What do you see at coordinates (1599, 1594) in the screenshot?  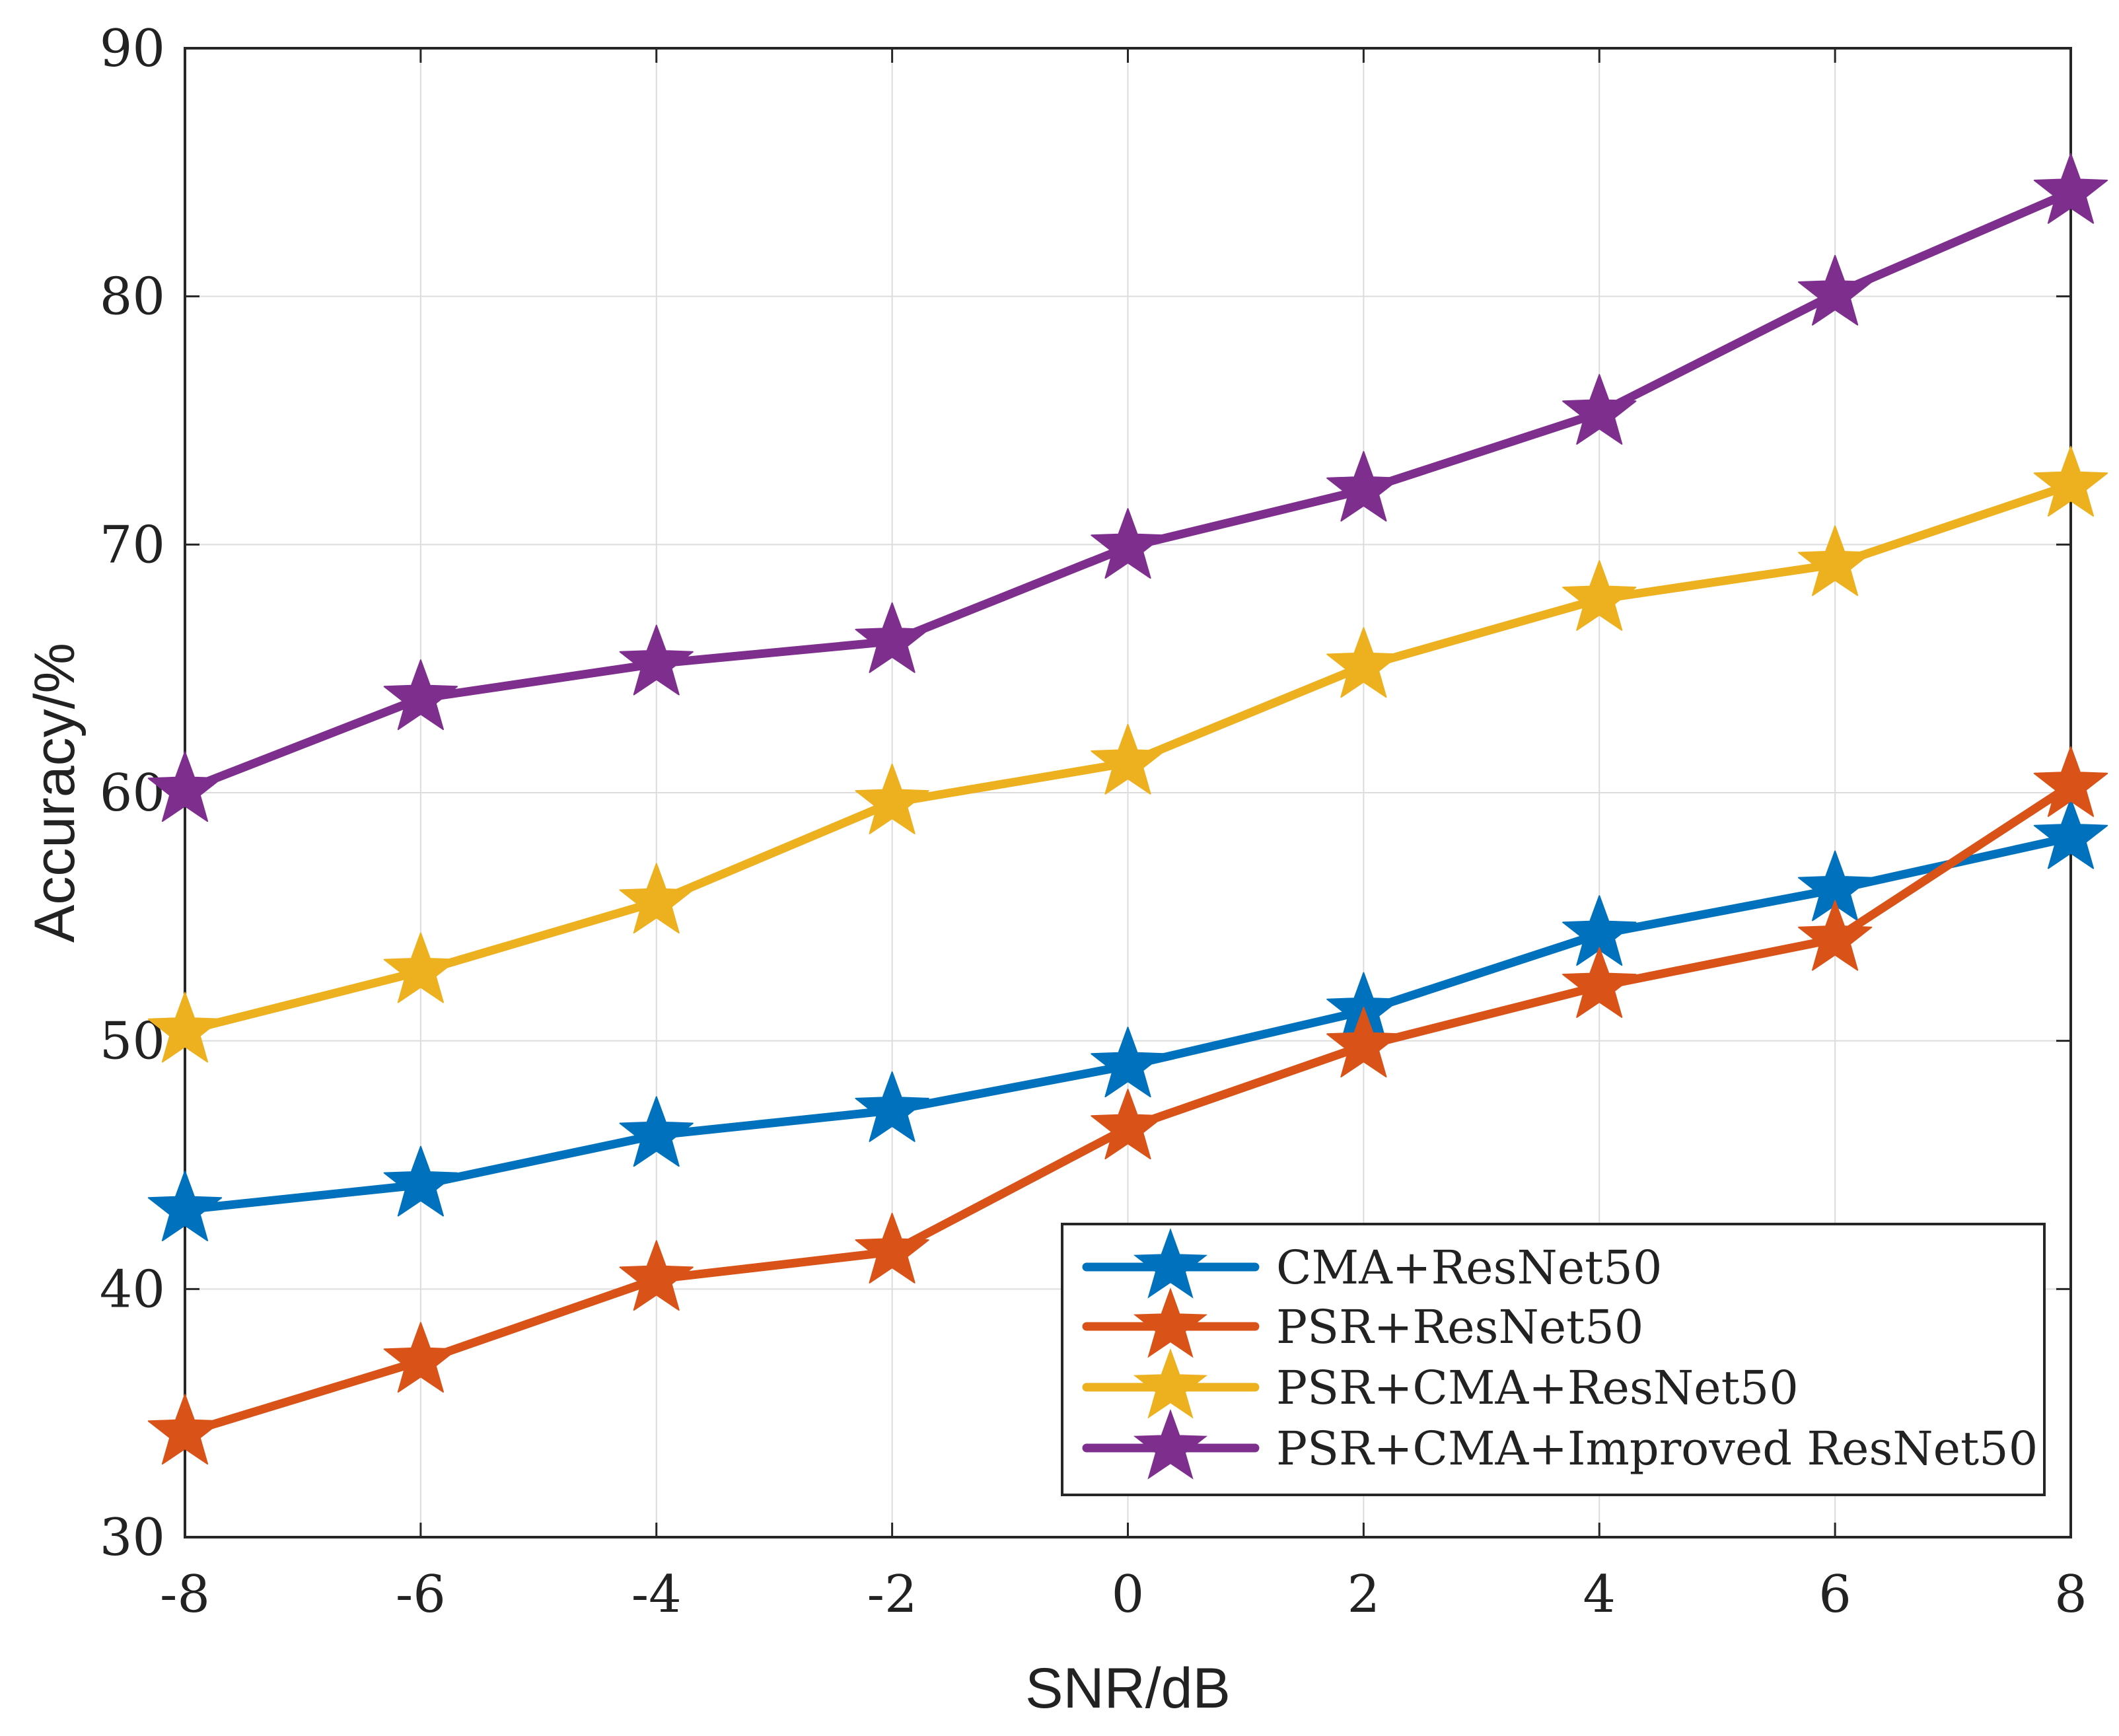 I see `x-tick-label: 4` at bounding box center [1599, 1594].